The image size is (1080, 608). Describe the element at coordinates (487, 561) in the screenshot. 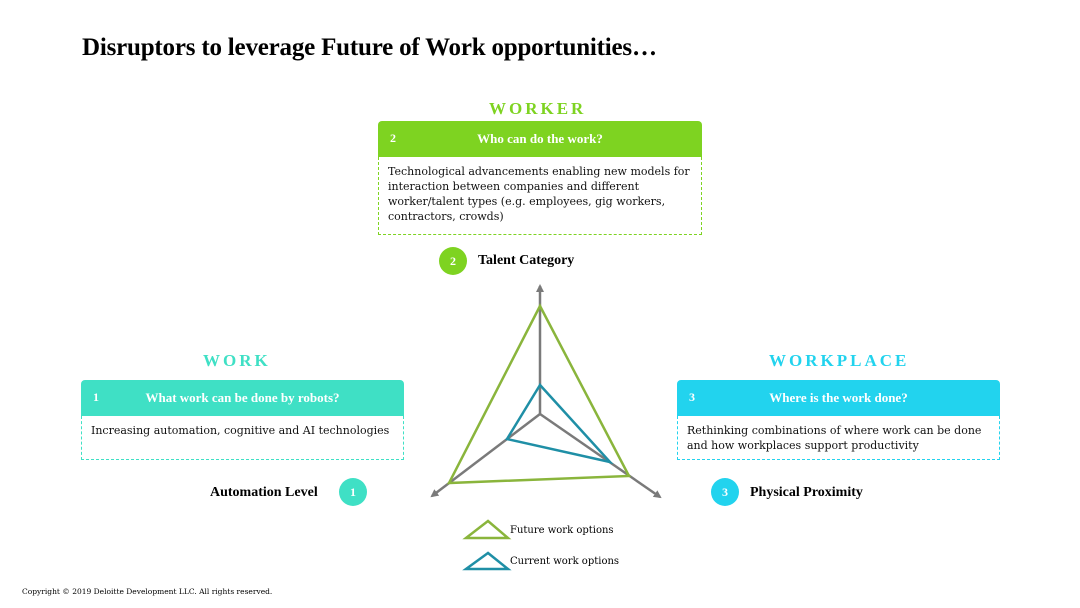

I see `legend-current-icon` at that location.